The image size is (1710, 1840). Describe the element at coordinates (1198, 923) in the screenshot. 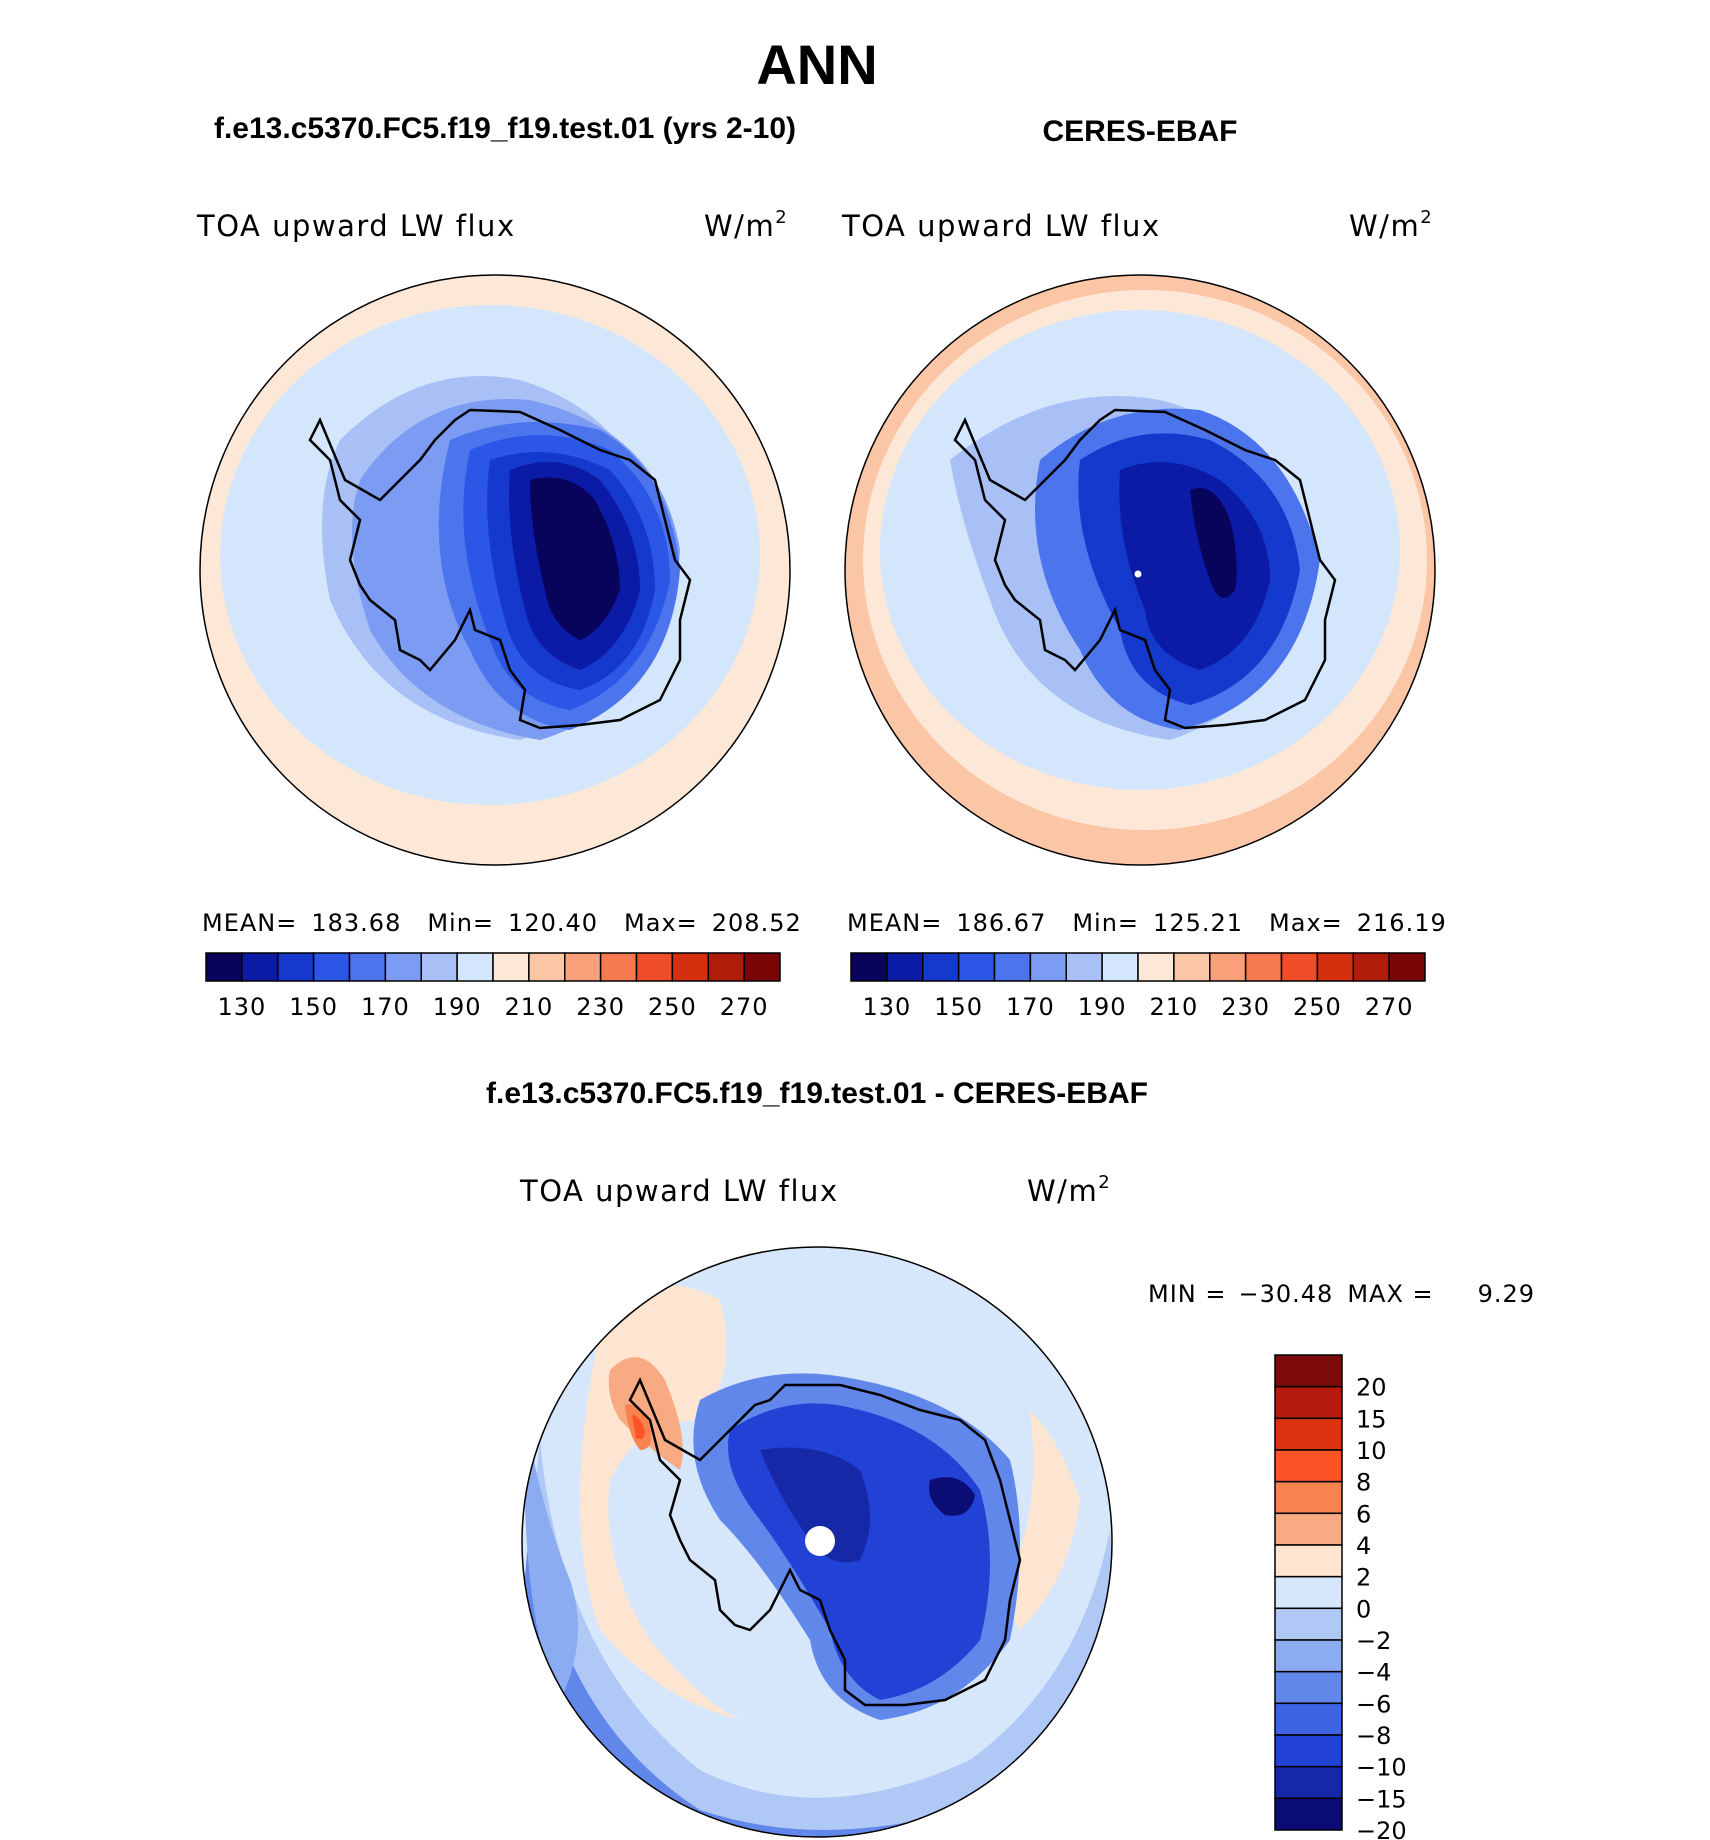

I see `obs-min-value: 125.21` at that location.